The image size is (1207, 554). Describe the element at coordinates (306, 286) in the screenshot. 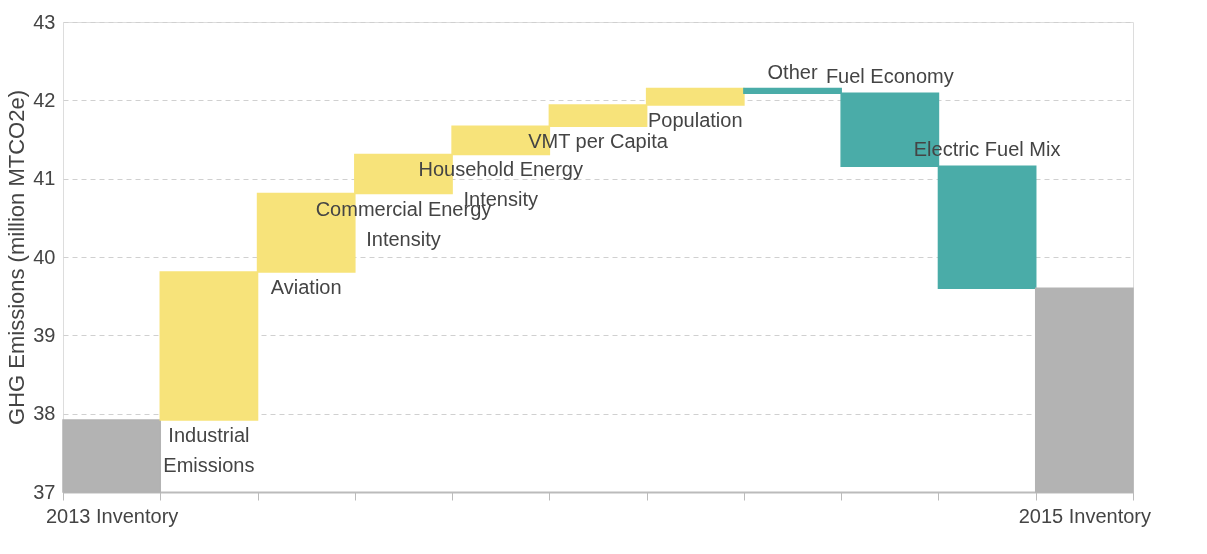

I see `x-tick-label: Aviation` at that location.